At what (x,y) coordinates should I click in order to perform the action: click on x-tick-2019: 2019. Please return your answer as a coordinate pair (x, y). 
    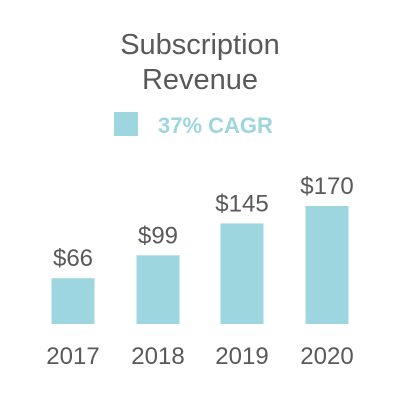
    Looking at the image, I should click on (241, 356).